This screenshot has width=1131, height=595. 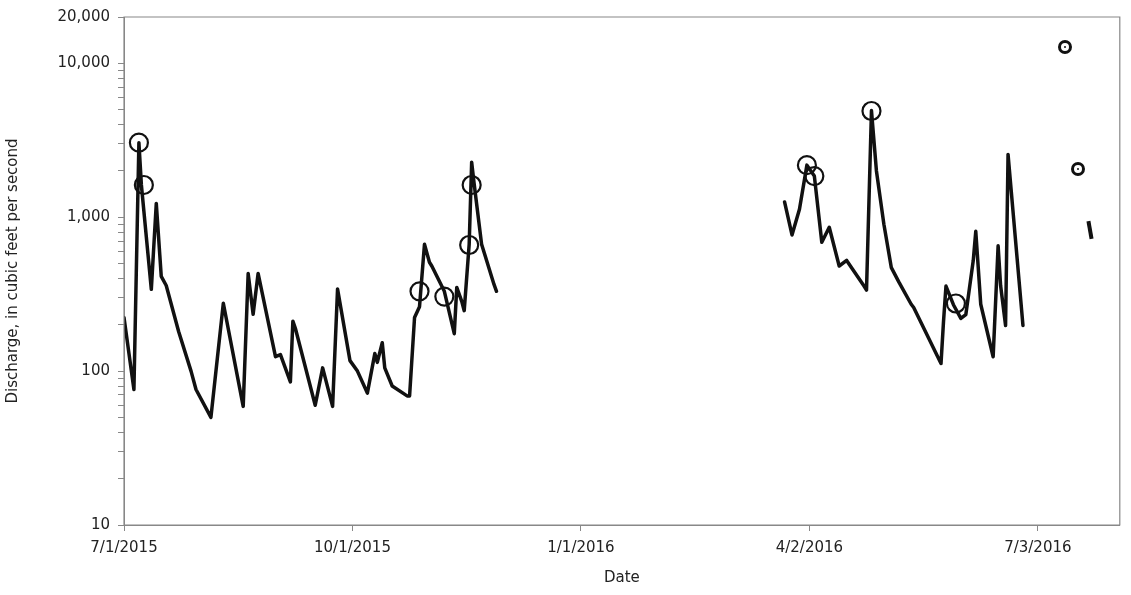 I want to click on y-tick-label: 20,000, so click(x=83, y=15).